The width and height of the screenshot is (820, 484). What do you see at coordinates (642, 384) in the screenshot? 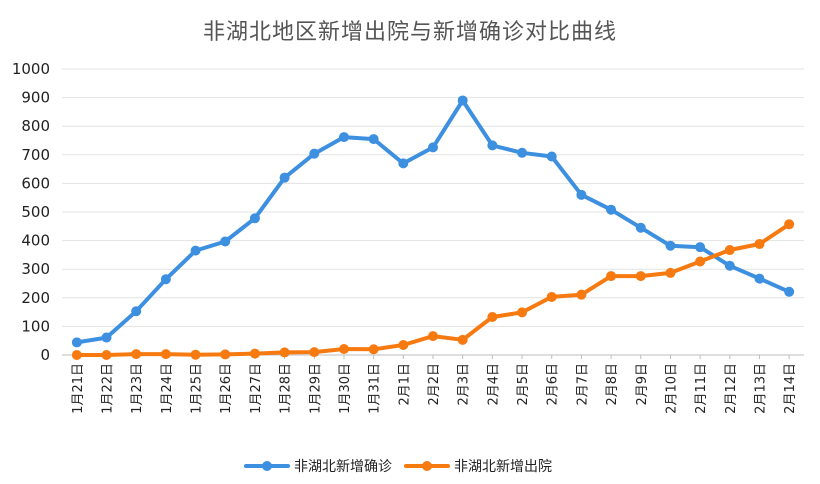
I see `x-tick-label: 2月9日` at bounding box center [642, 384].